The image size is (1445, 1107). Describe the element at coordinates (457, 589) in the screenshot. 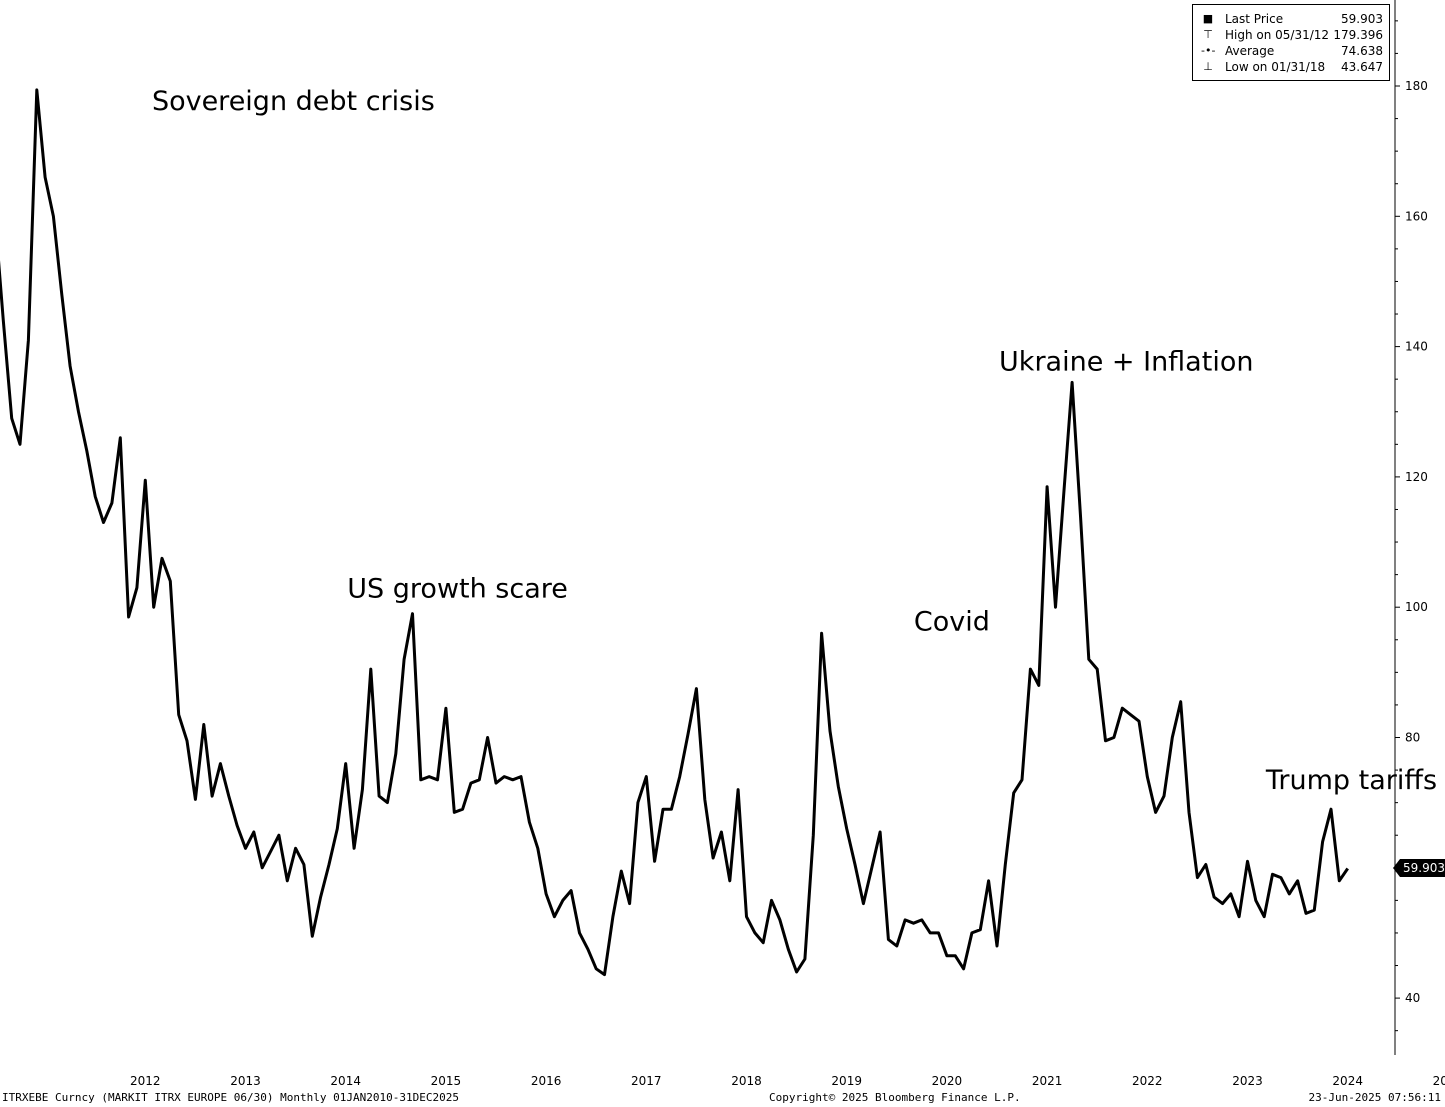

I see `annotation-label: US growth scare` at that location.